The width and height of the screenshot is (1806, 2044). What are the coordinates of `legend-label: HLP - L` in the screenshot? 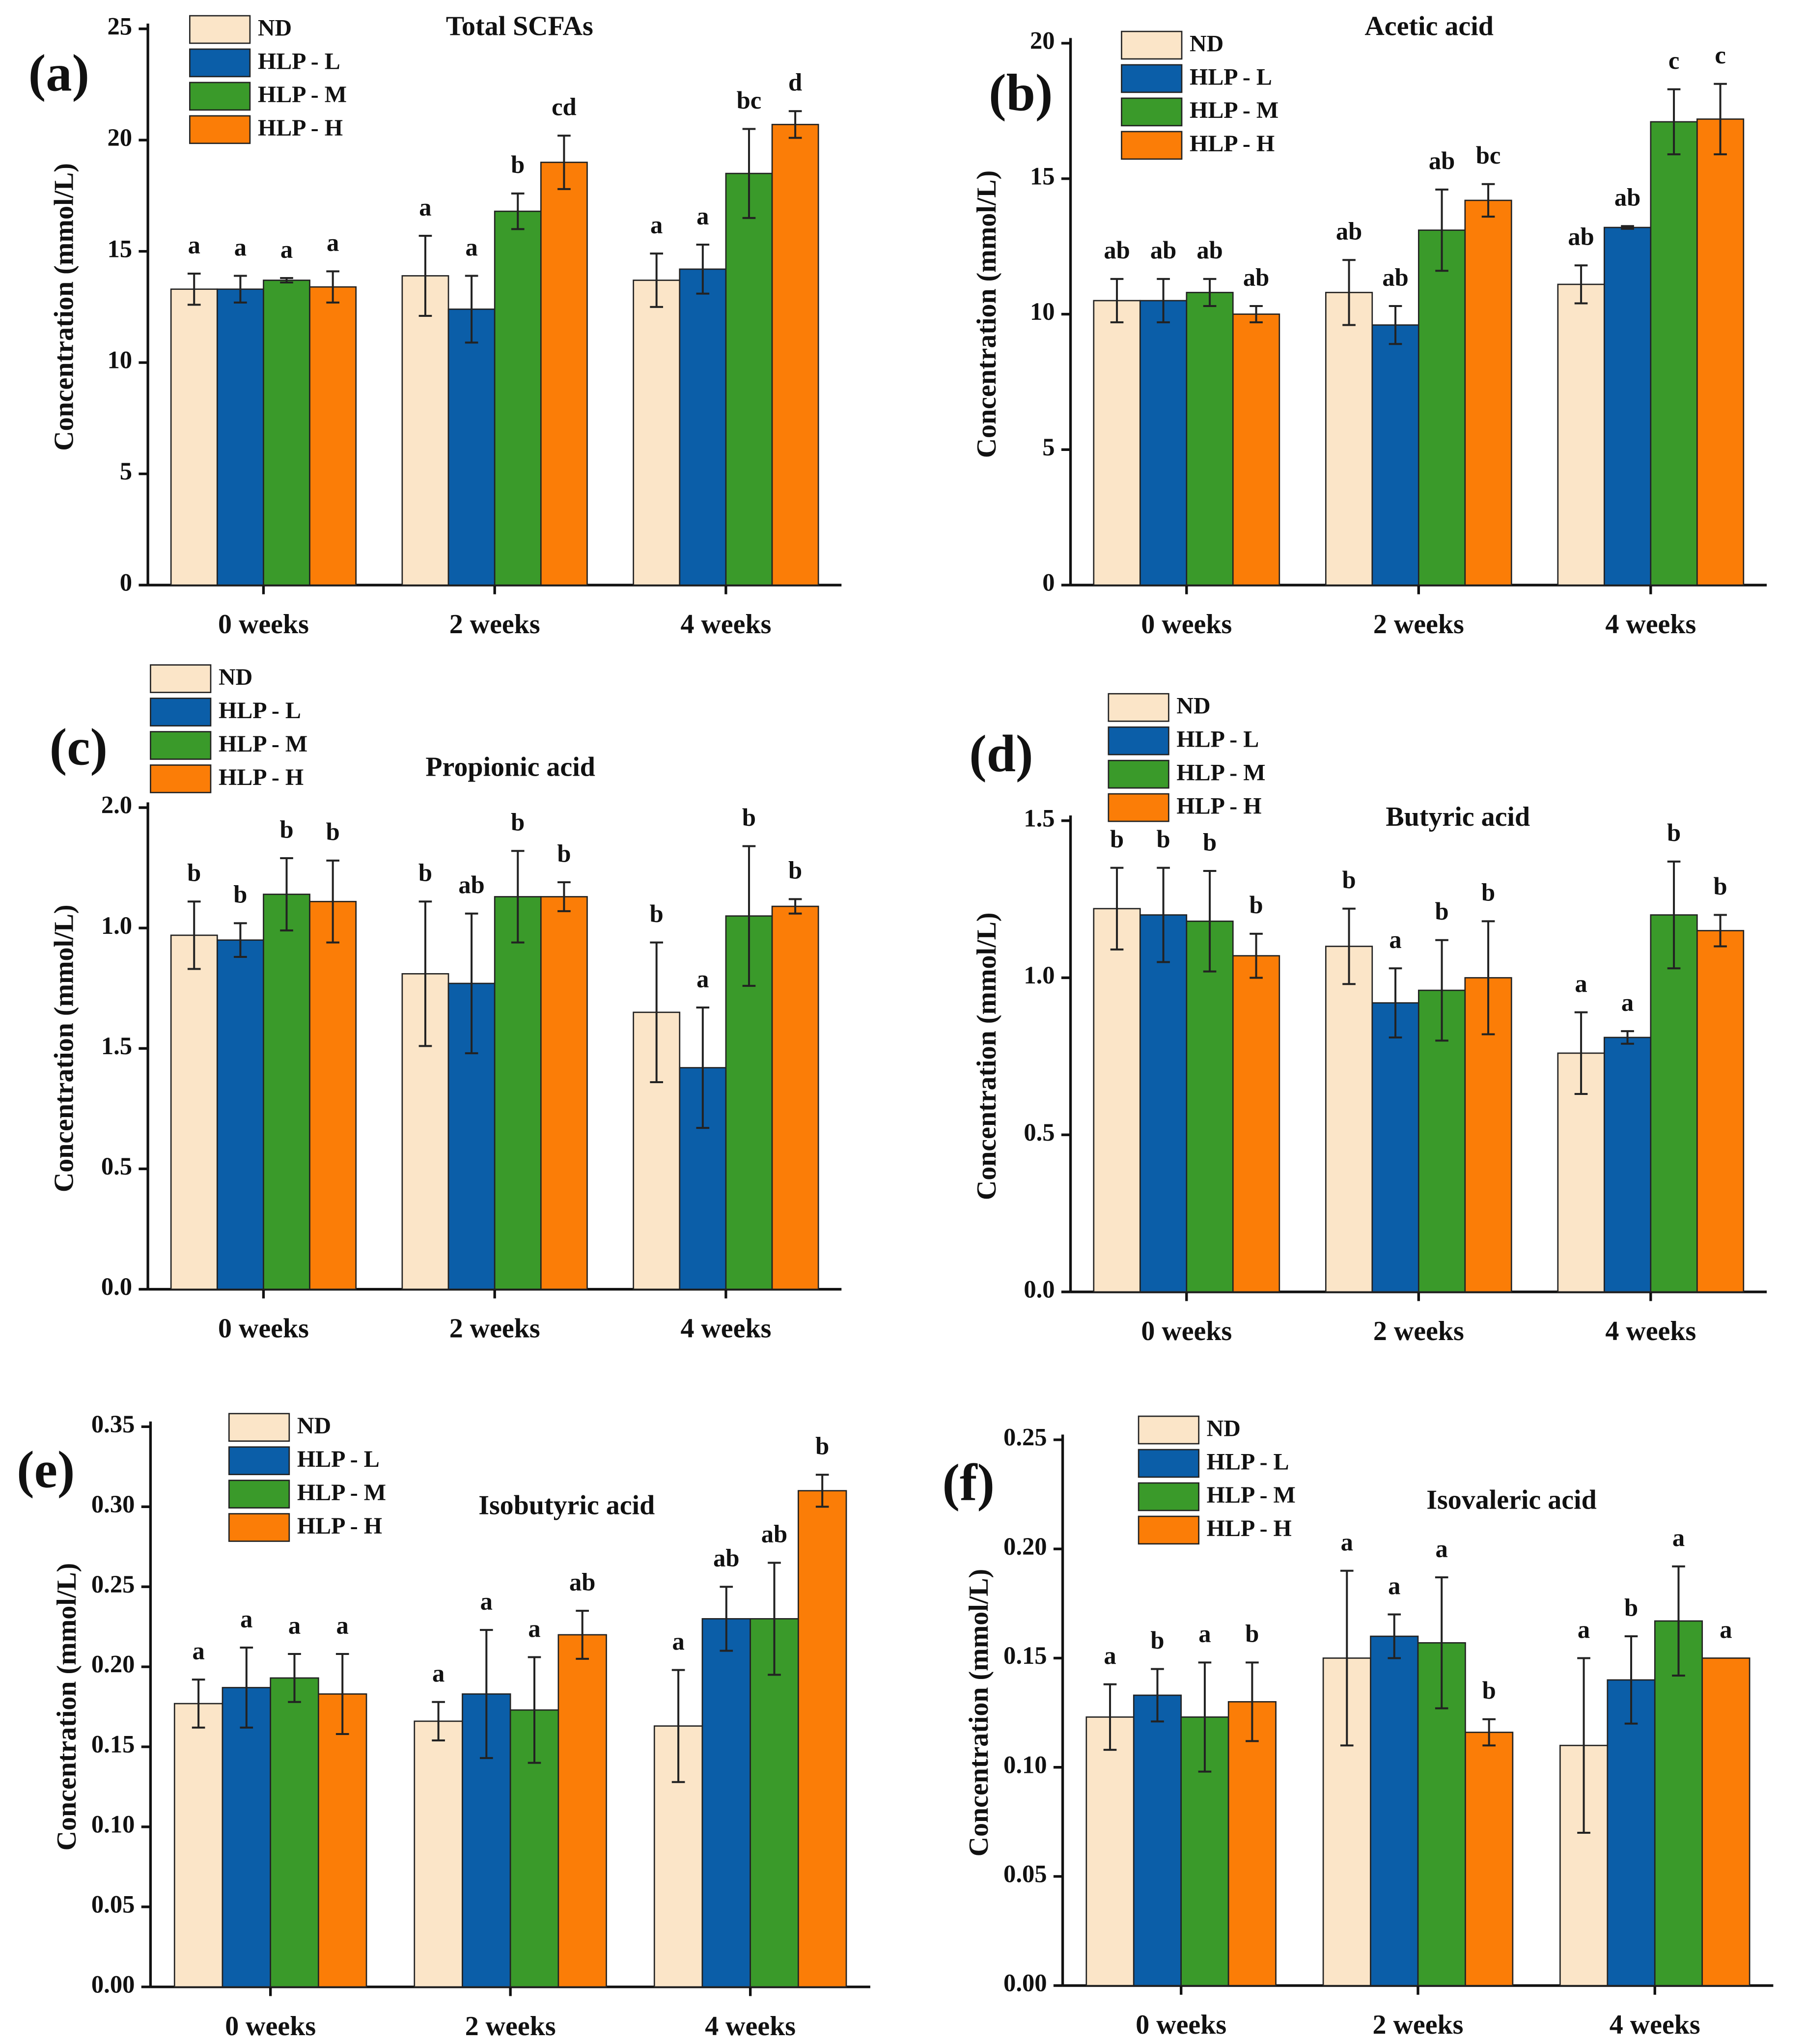 It's located at (1248, 1462).